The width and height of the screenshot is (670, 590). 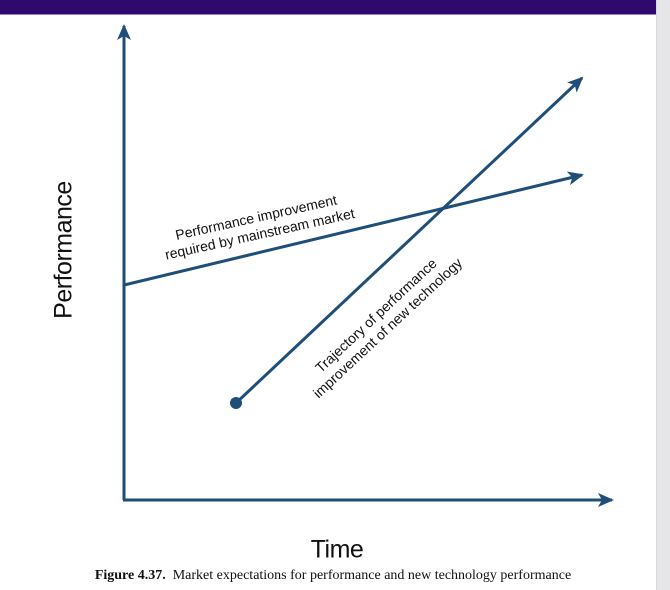 I want to click on technology-start-point, so click(x=236, y=403).